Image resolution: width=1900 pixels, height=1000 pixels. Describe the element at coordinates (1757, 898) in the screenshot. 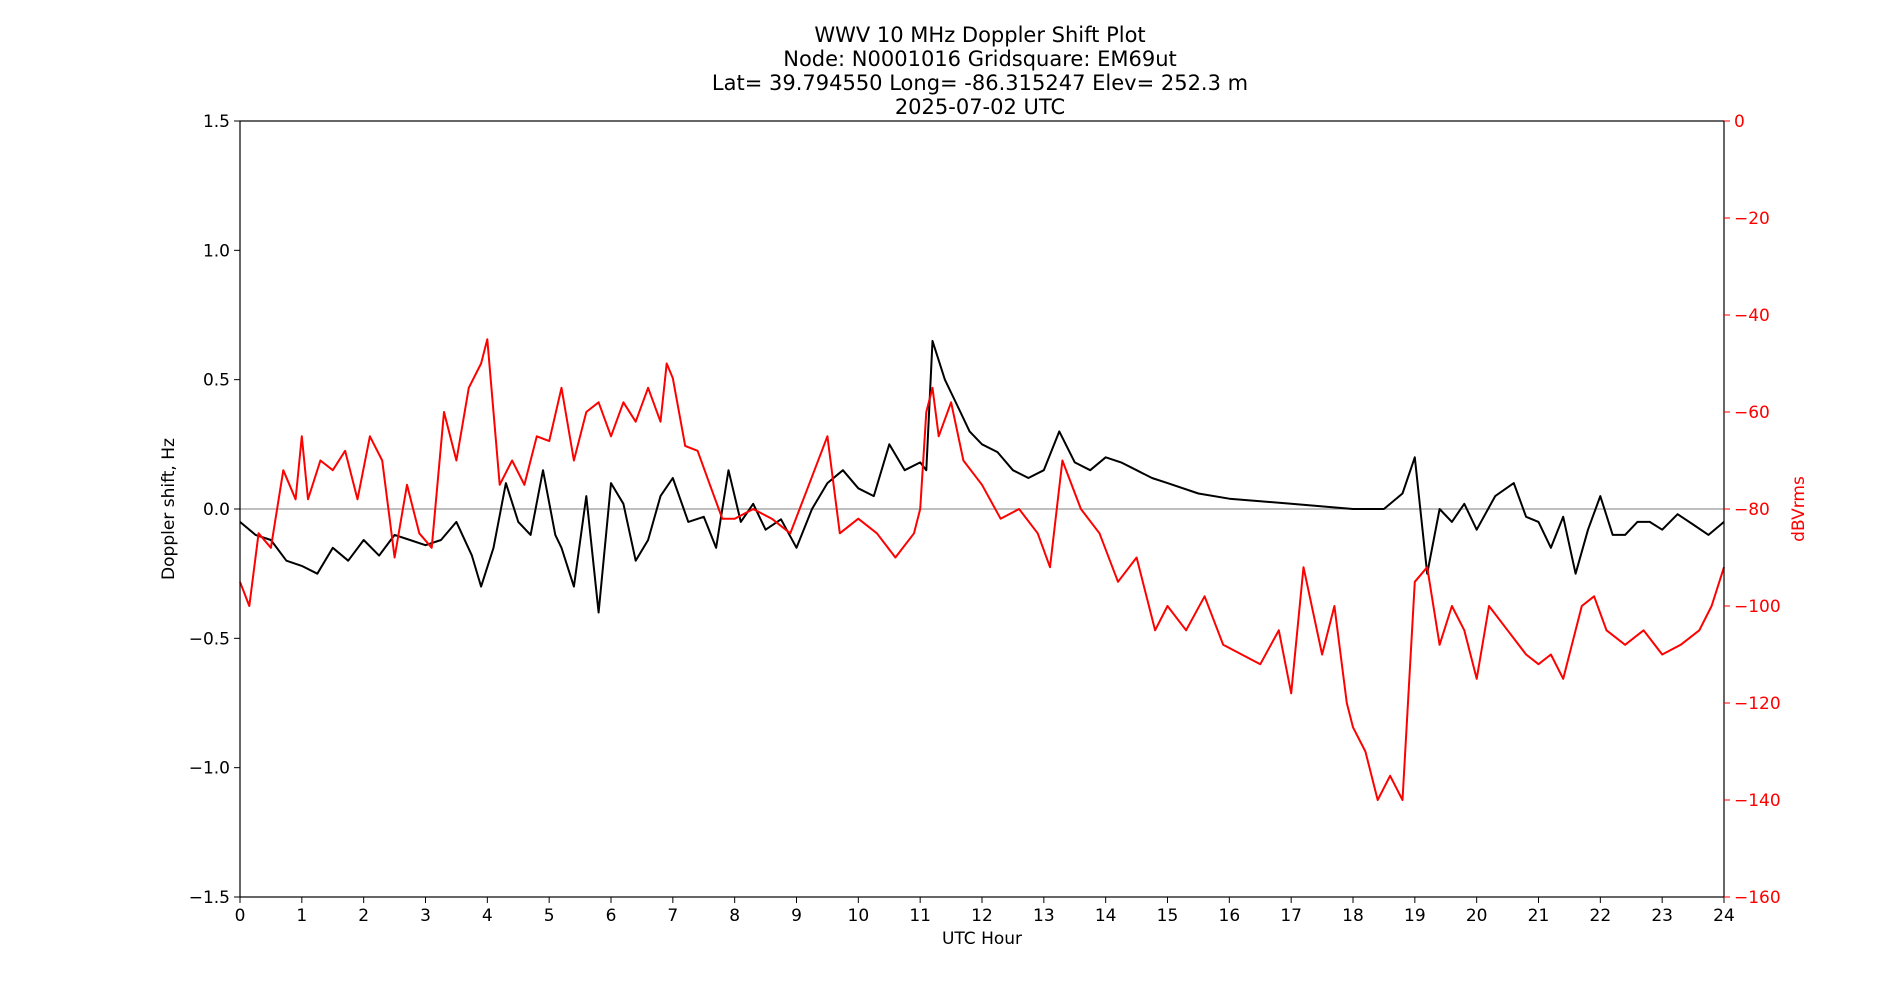

I see `right-y-tick-label: −160` at that location.